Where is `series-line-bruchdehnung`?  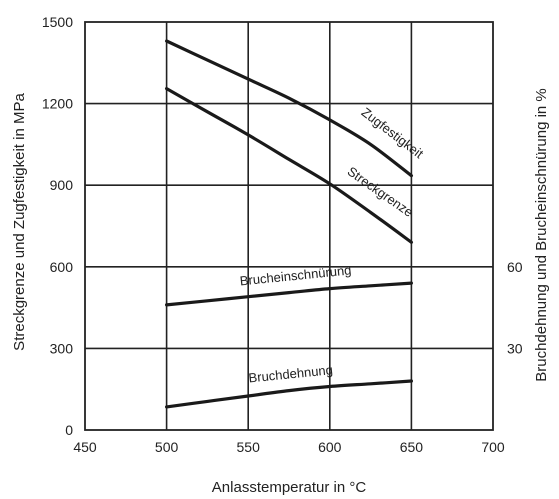
series-line-bruchdehnung is located at coordinates (289, 394).